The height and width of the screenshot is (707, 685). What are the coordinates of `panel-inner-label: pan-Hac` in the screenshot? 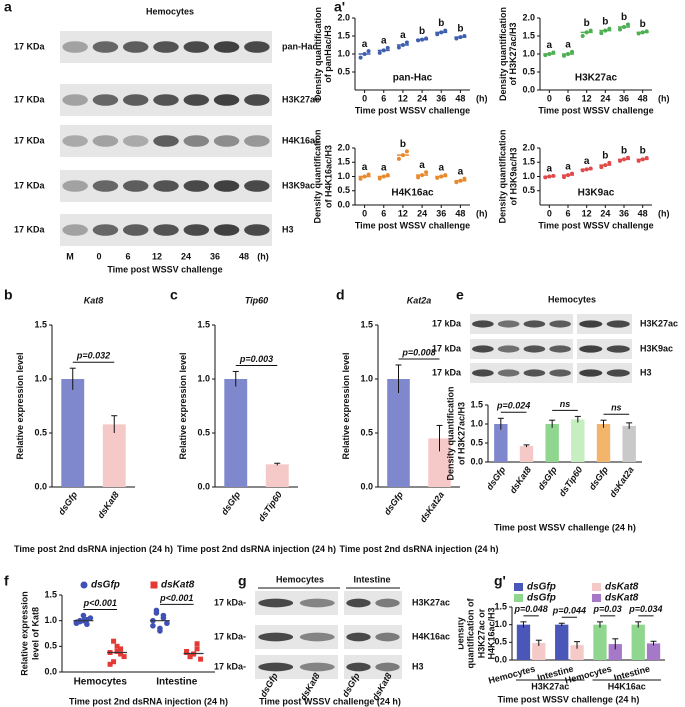 It's located at (413, 78).